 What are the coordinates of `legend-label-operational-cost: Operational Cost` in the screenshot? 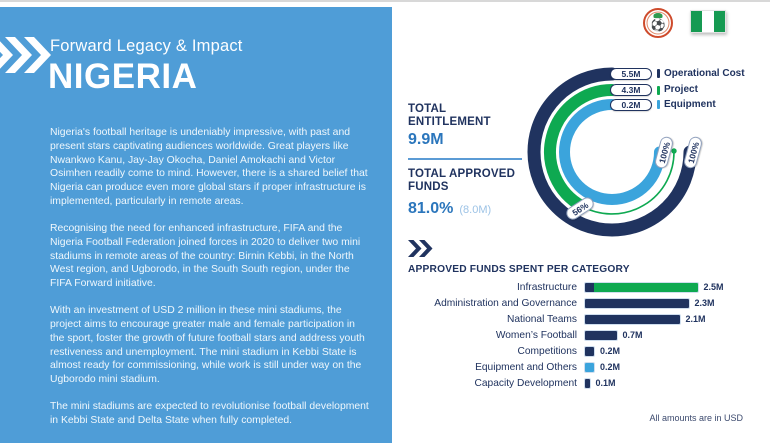 It's located at (704, 73).